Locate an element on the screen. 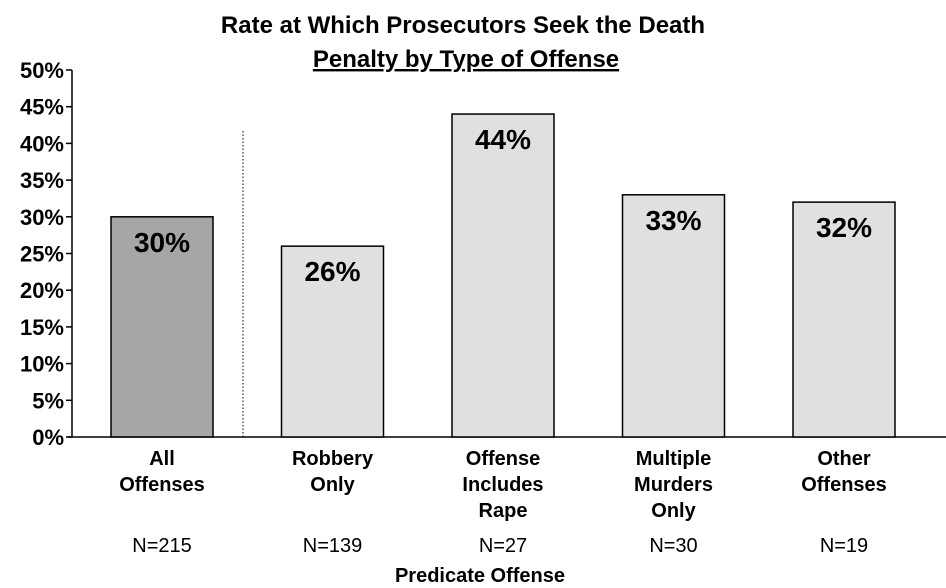 The width and height of the screenshot is (946, 588). sample-size-label: N=30 is located at coordinates (673, 546).